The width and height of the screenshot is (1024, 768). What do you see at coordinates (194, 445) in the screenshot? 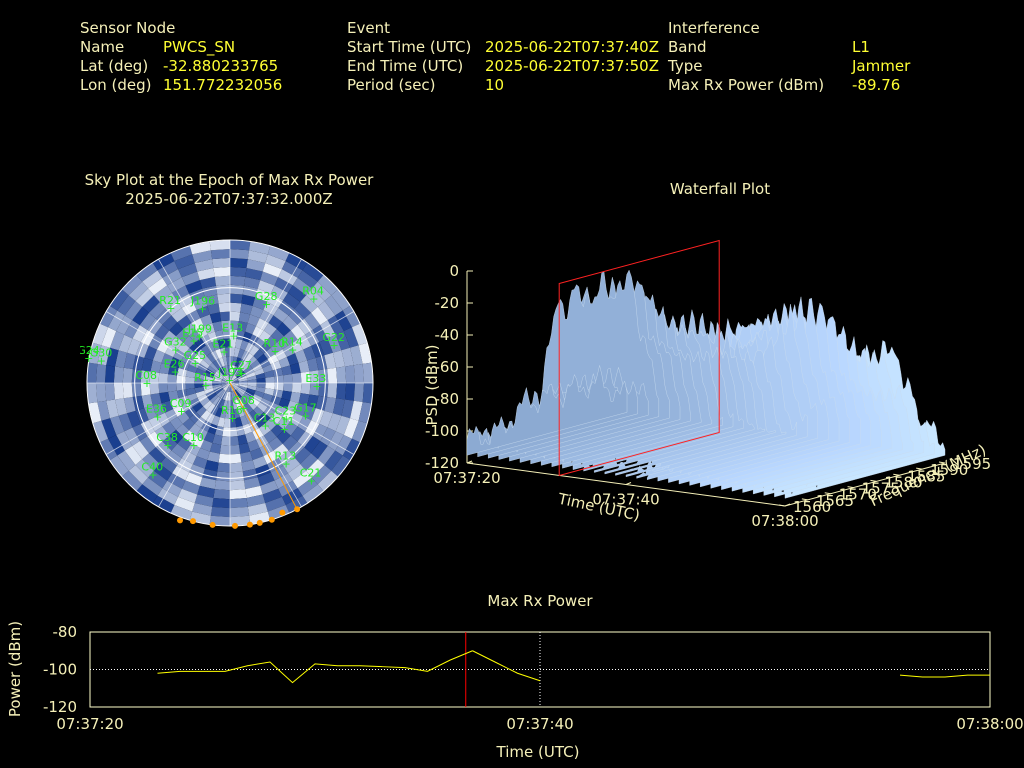
I see `sky-azimuth-line` at bounding box center [194, 445].